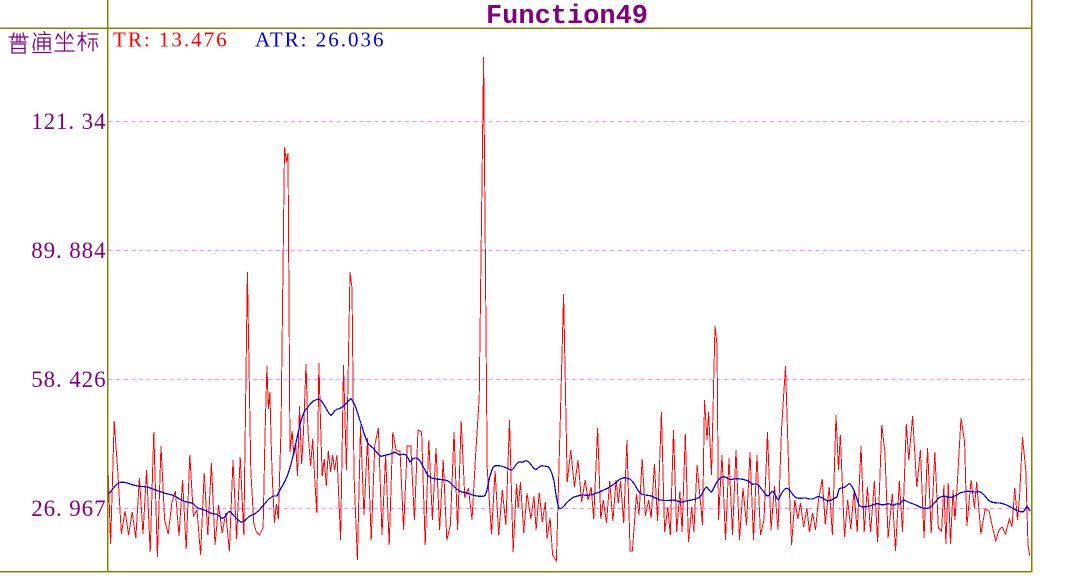 This screenshot has height=580, width=1080. I want to click on svg-text: 89. 884, so click(68, 250).